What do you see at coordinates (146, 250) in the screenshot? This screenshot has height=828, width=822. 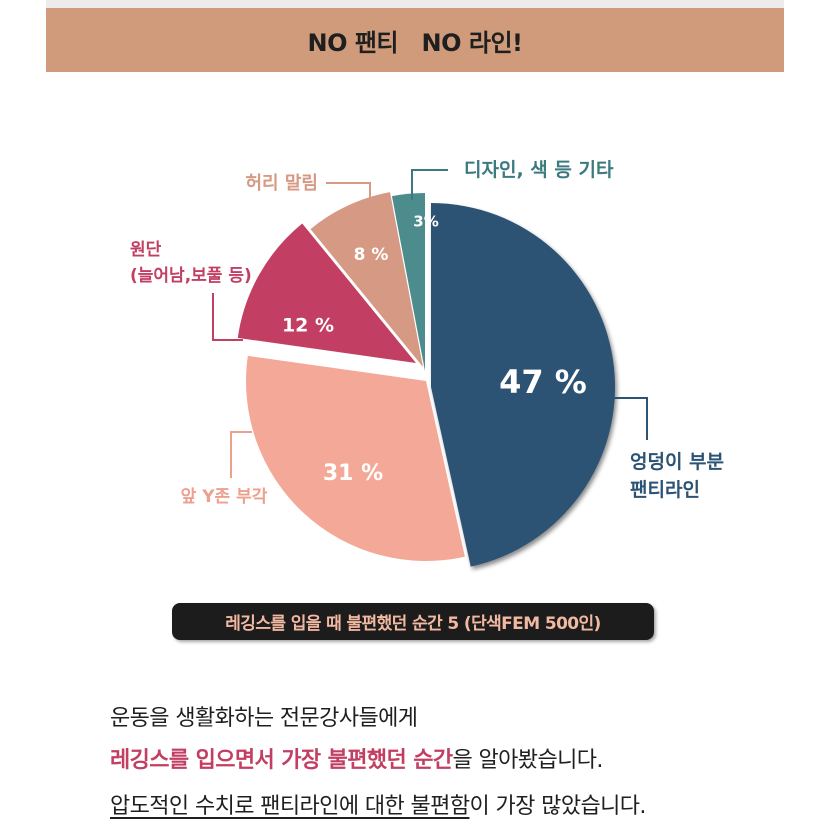 I see `slice-label: 원단` at bounding box center [146, 250].